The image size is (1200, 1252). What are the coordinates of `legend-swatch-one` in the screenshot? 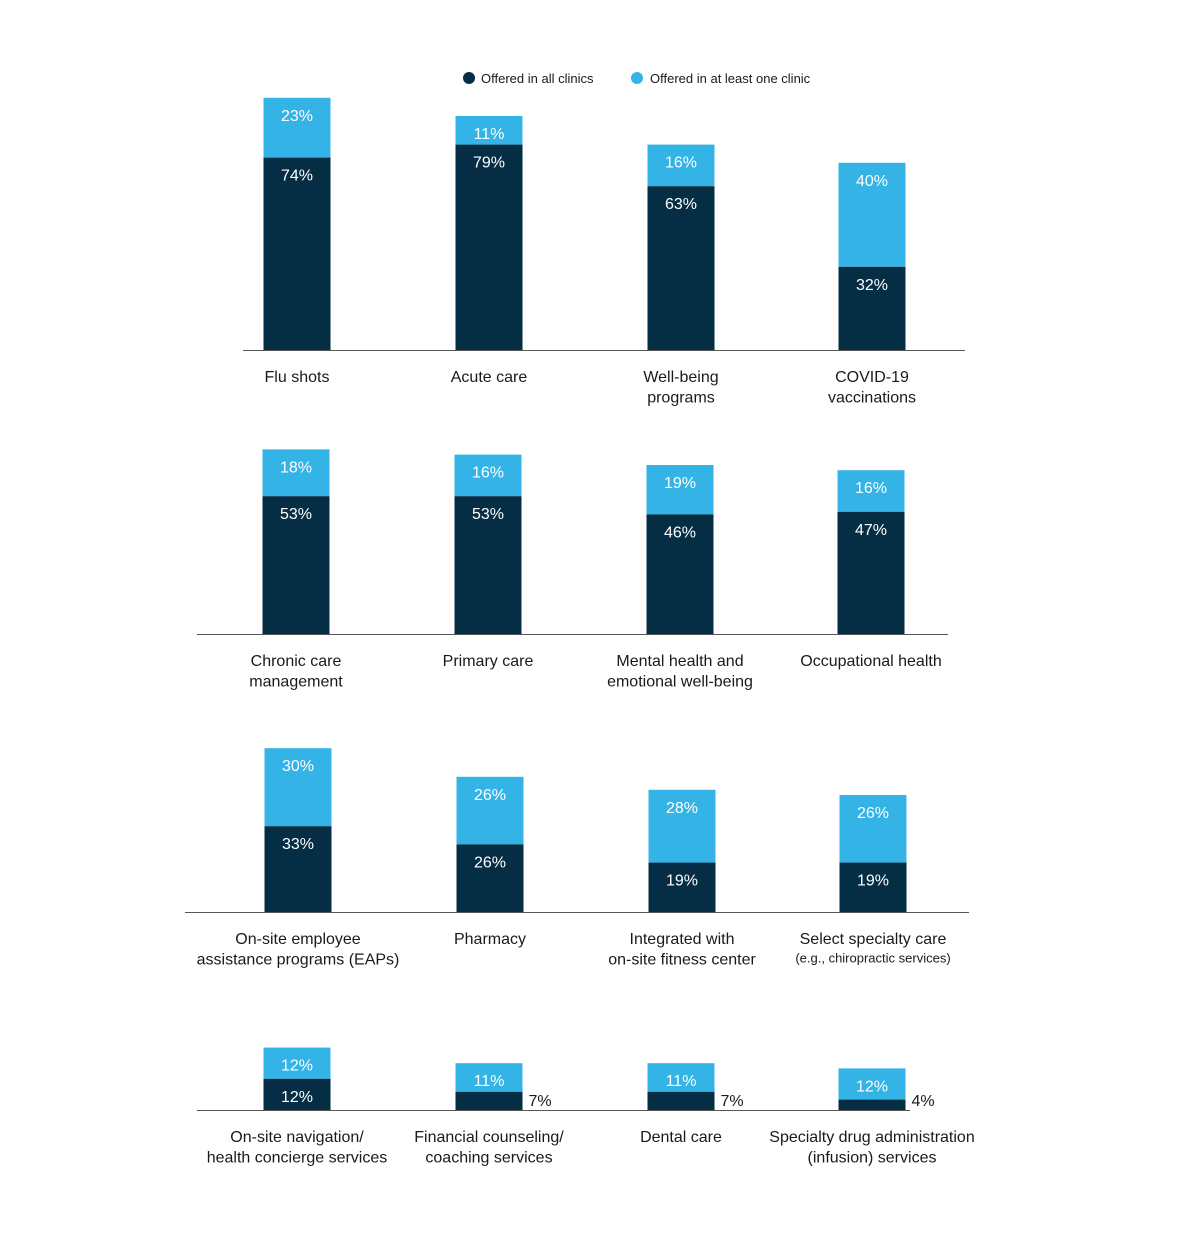 It's located at (637, 78).